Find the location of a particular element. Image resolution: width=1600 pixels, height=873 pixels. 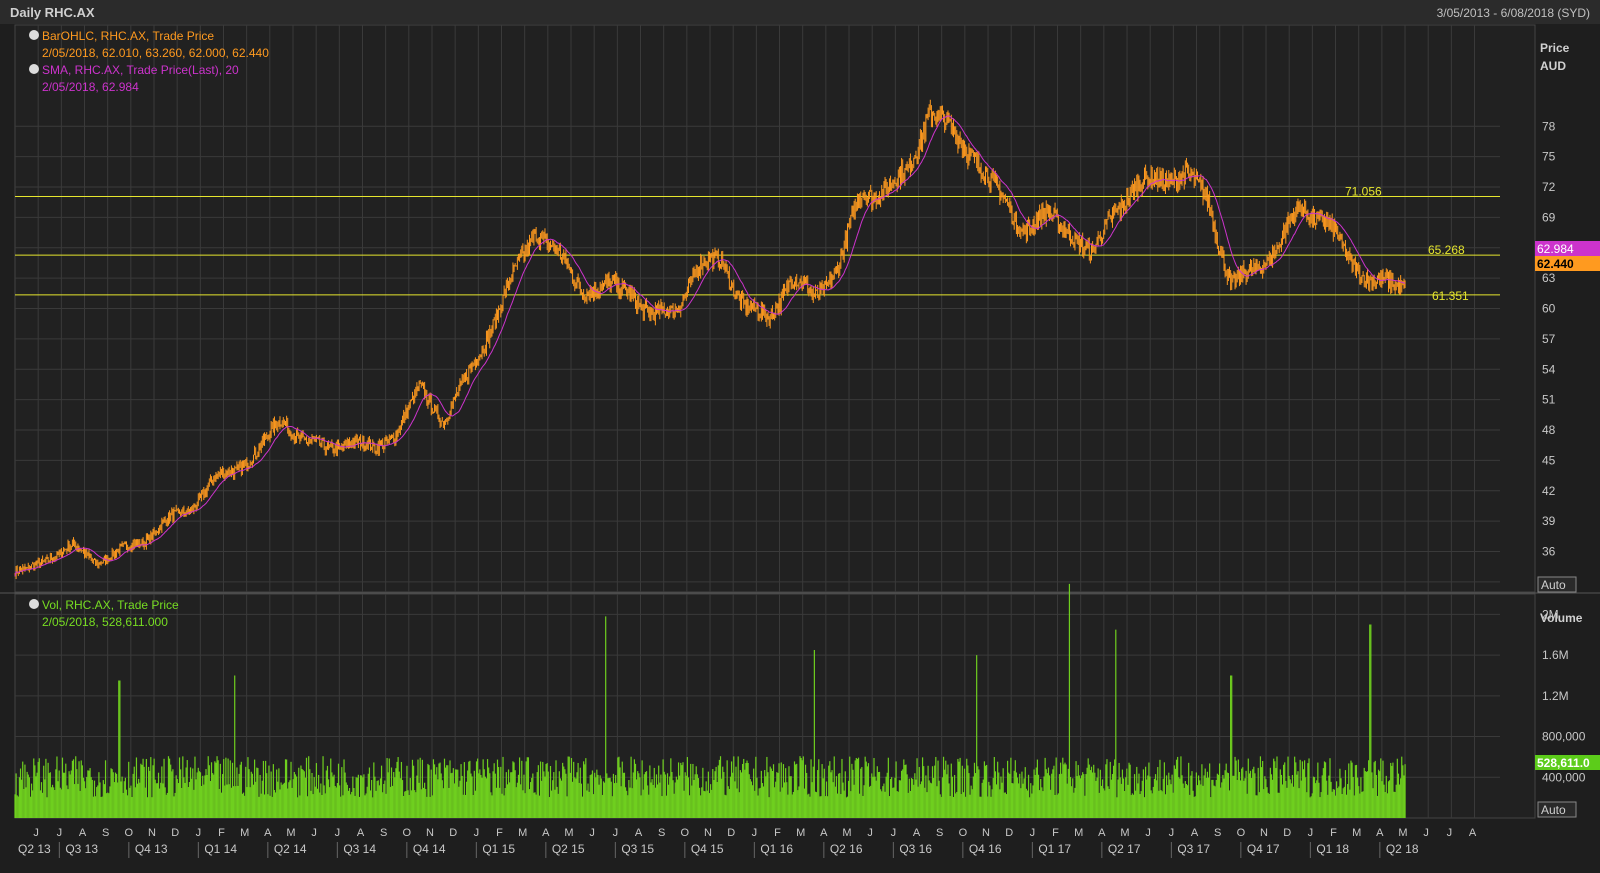

price-tick-label: 69 is located at coordinates (1549, 217).